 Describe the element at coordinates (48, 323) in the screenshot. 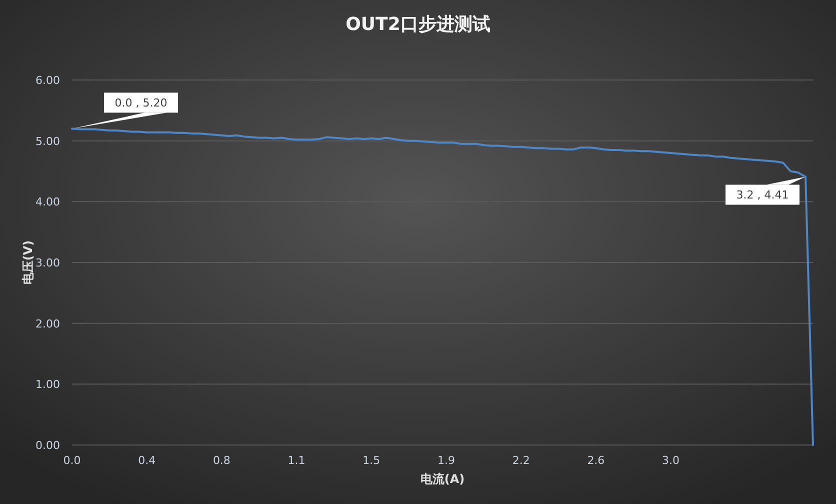

I see `y-tick-label: 2.00` at that location.